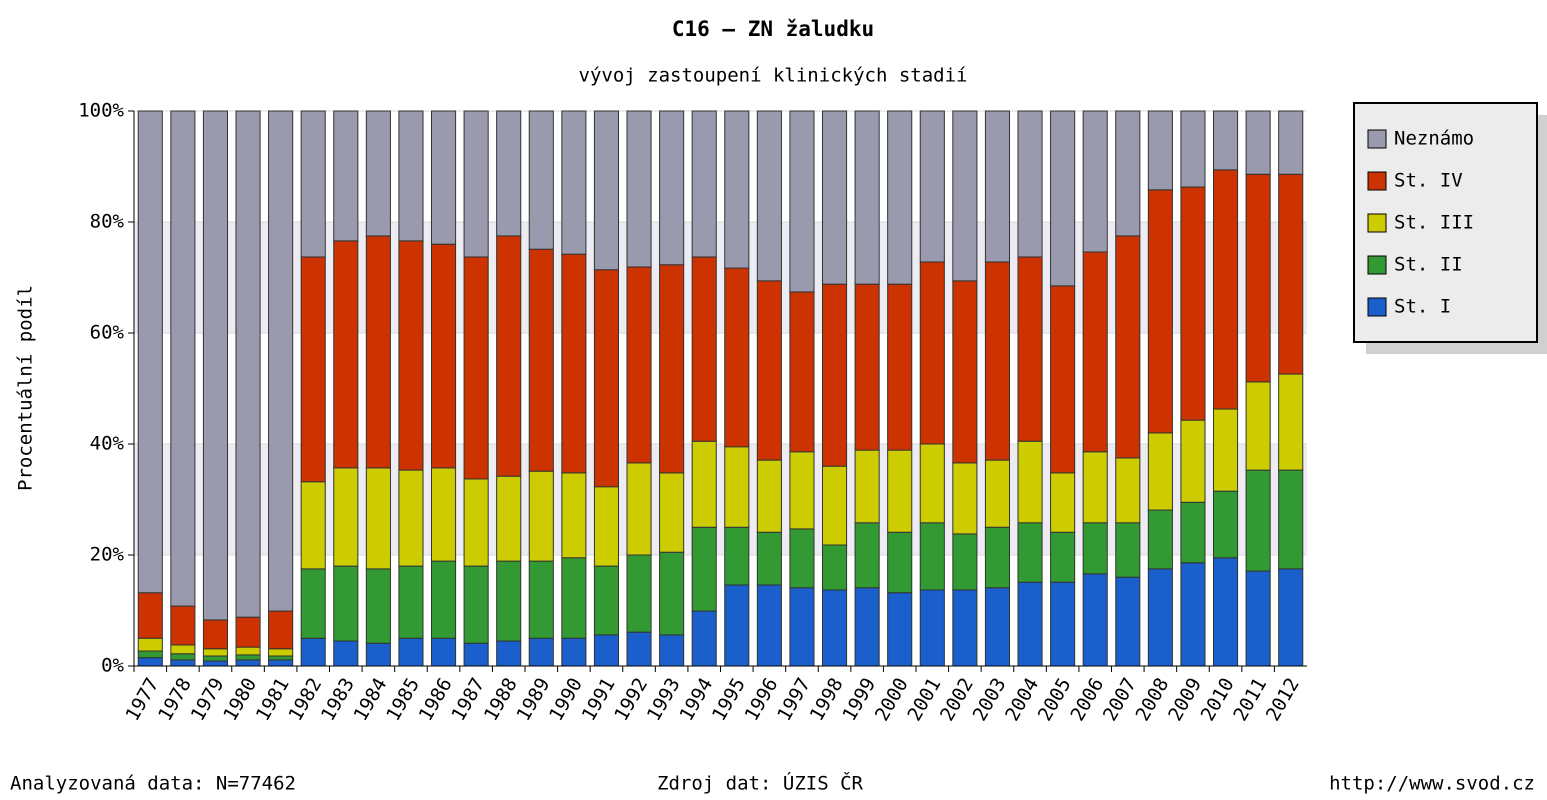  Describe the element at coordinates (107, 555) in the screenshot. I see `y-tick-label: 20%` at that location.